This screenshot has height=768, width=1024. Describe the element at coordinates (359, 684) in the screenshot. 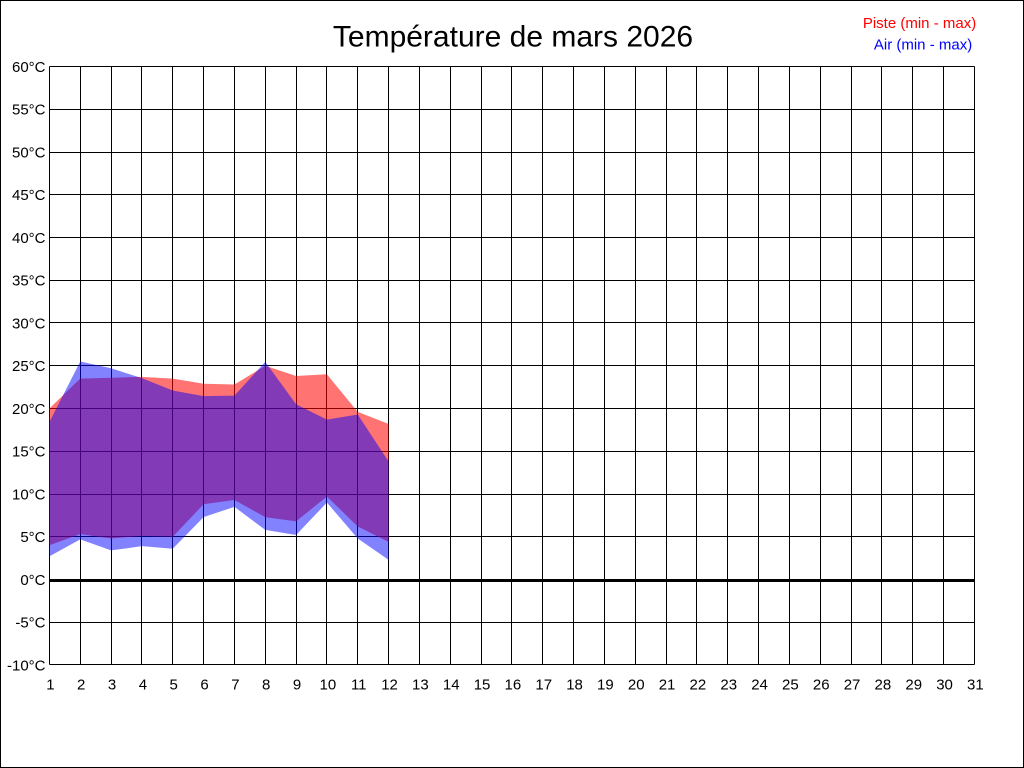

I see `svg-text: 11` at that location.